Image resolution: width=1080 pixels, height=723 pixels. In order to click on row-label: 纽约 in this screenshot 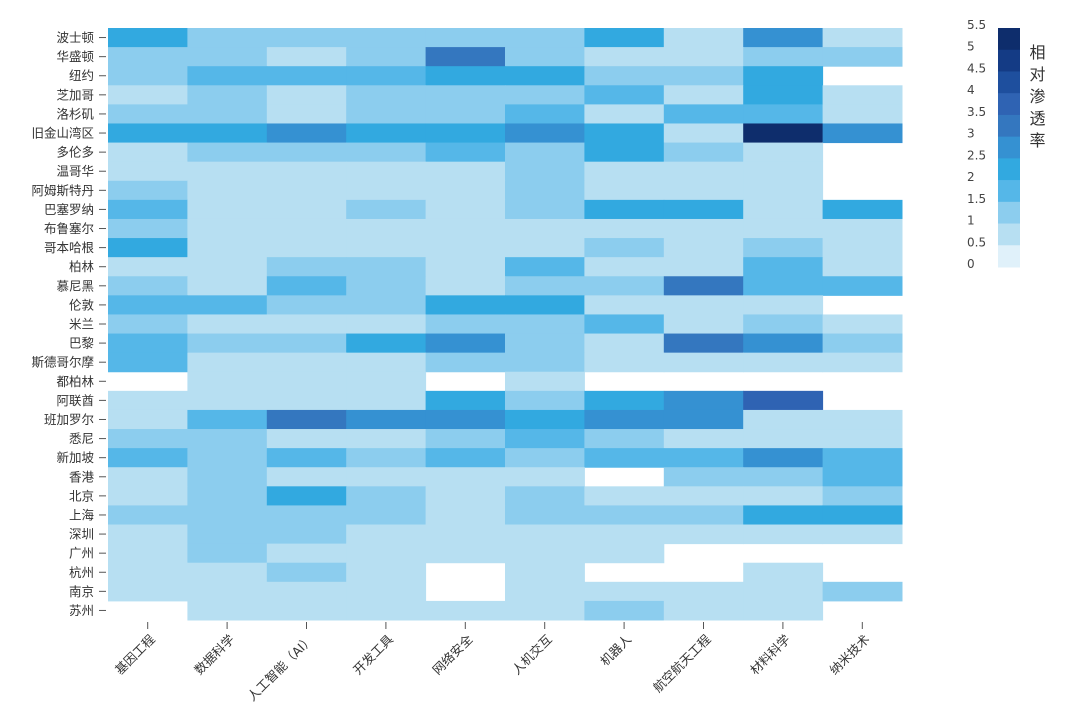, I will do `click(81, 75)`.